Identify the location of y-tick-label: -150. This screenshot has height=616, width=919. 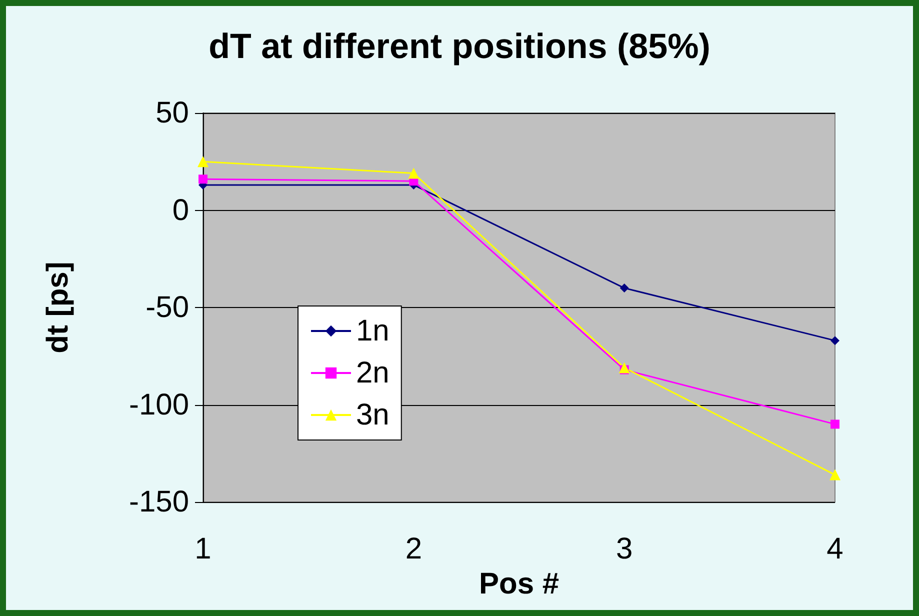
(158, 502).